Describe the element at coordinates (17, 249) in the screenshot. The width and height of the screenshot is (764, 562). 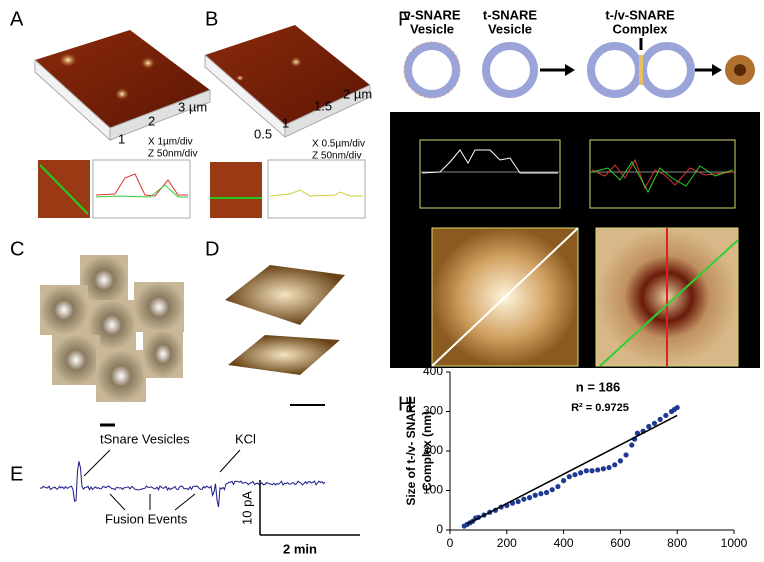
I see `label: C` at that location.